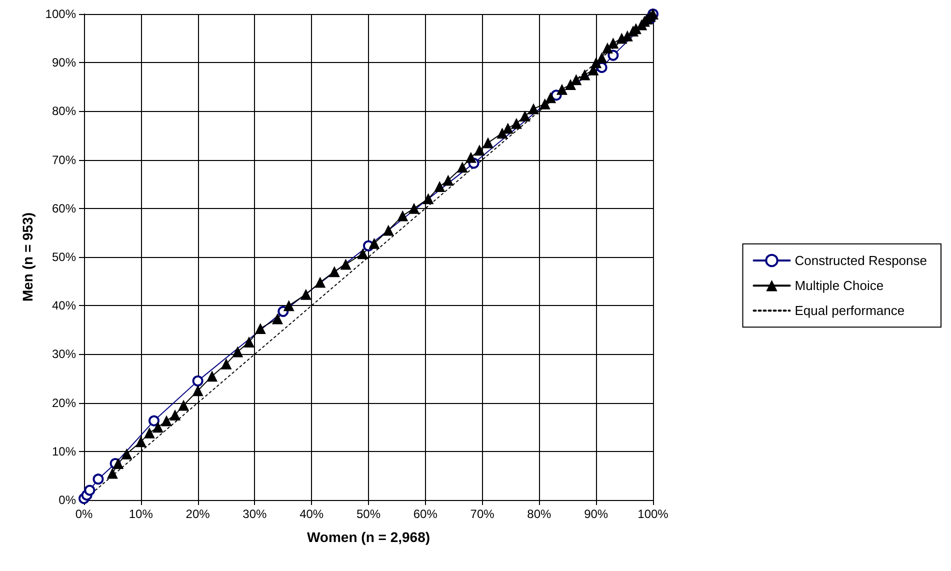 The image size is (951, 571). I want to click on y-tick-label: 50%, so click(64, 257).